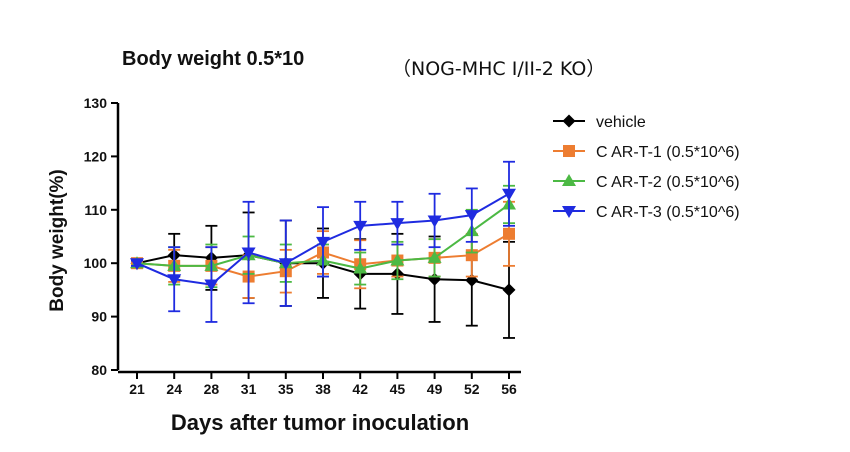 The height and width of the screenshot is (452, 850). What do you see at coordinates (99, 317) in the screenshot?
I see `y-tick-label: 90` at bounding box center [99, 317].